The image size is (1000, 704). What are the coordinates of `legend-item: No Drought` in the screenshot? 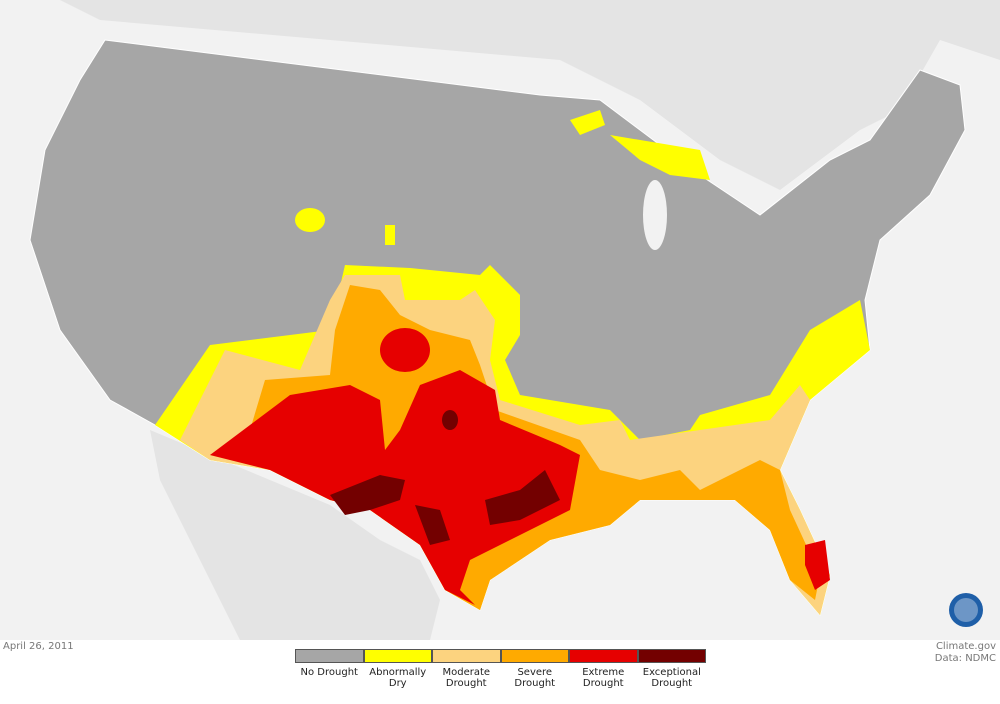 It's located at (329, 669).